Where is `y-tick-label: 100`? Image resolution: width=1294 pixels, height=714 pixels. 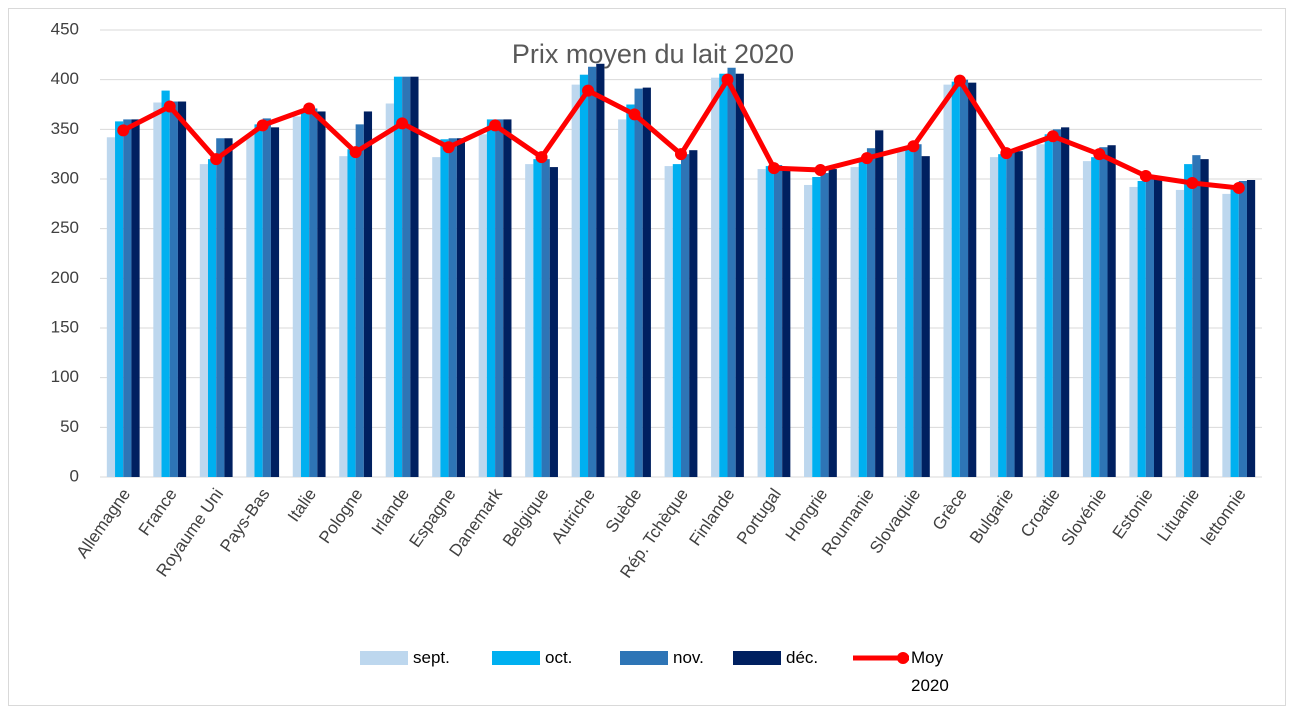 y-tick-label: 100 is located at coordinates (65, 376).